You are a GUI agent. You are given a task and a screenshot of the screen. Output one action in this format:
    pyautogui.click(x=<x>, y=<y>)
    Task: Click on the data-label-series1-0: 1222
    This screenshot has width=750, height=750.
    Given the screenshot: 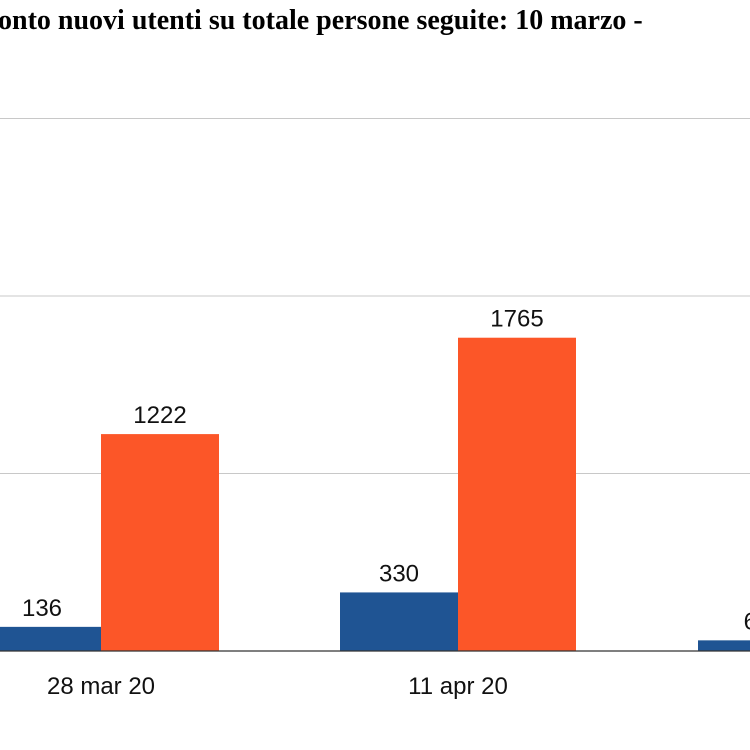 What is the action you would take?
    pyautogui.click(x=159, y=415)
    